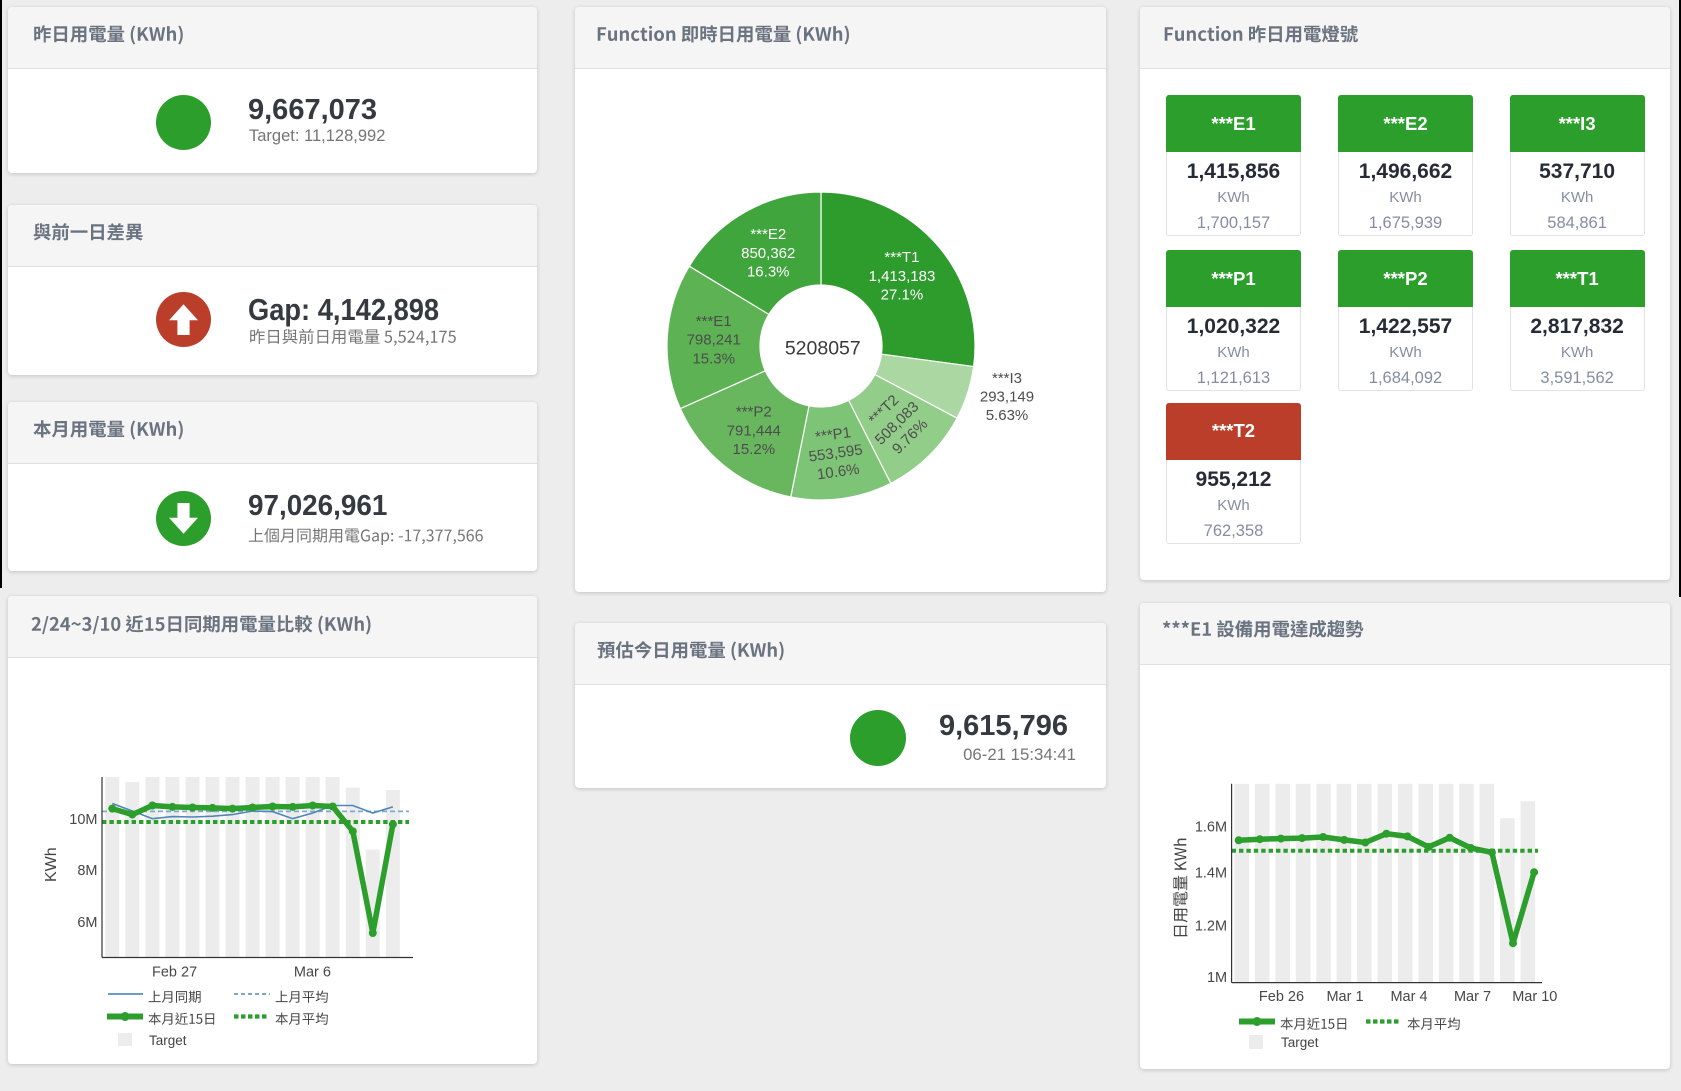  Describe the element at coordinates (87, 923) in the screenshot. I see `svg-text: 6M` at that location.